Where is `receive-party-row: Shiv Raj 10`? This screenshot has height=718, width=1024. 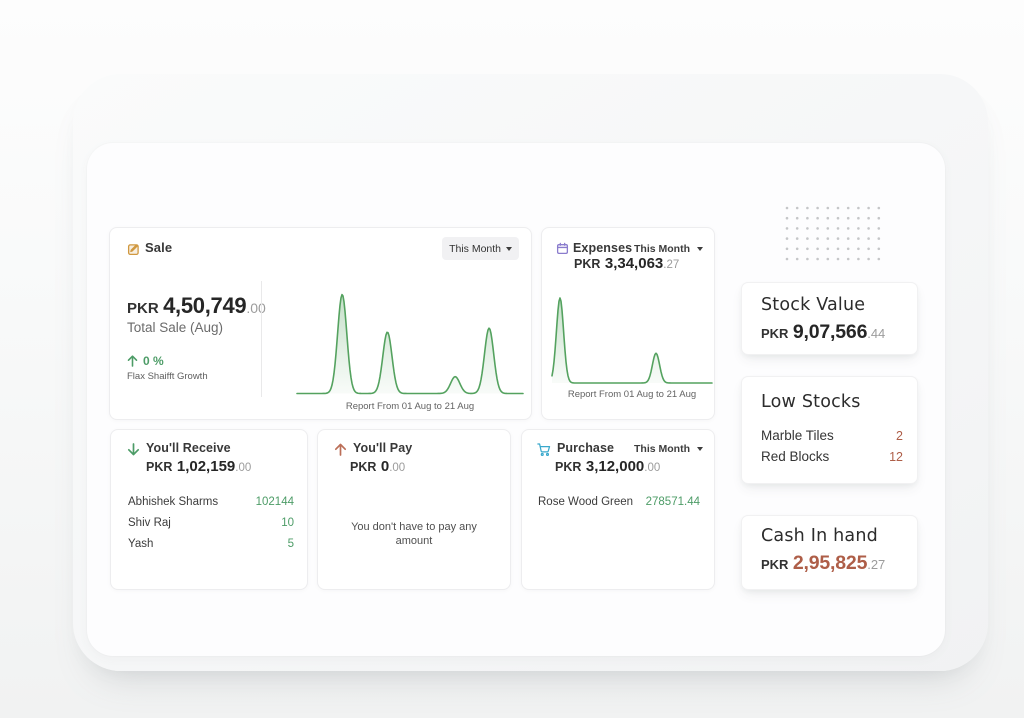 receive-party-row: Shiv Raj 10 is located at coordinates (211, 522).